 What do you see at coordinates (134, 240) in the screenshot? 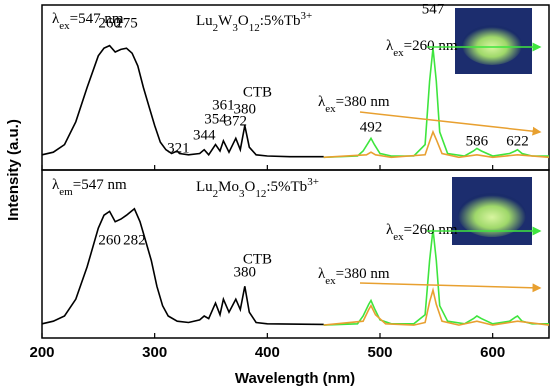
I see `peak-label: 282` at bounding box center [134, 240].